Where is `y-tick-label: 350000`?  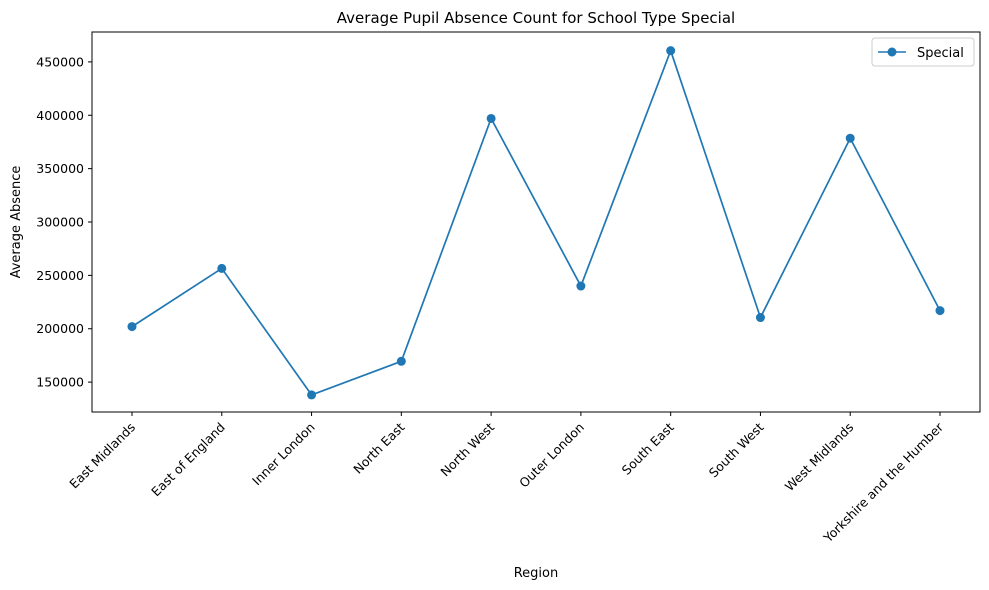
y-tick-label: 350000 is located at coordinates (60, 168).